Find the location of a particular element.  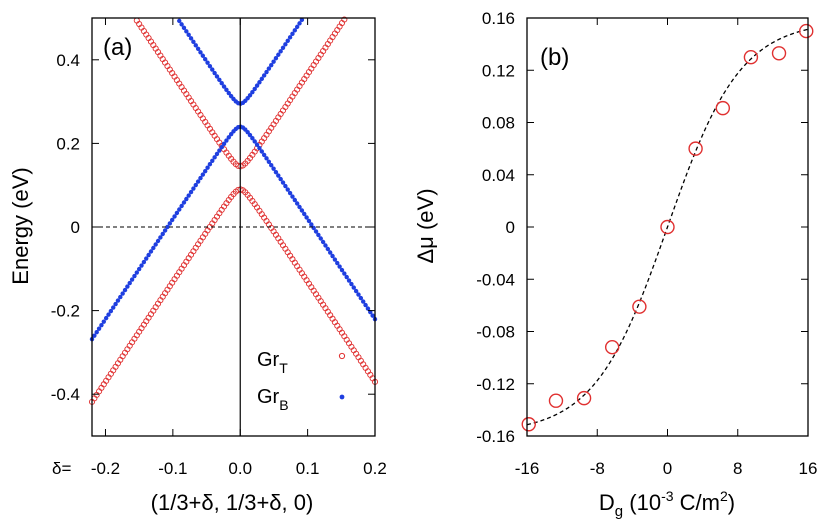

panel-a-label: (a) is located at coordinates (117, 47).